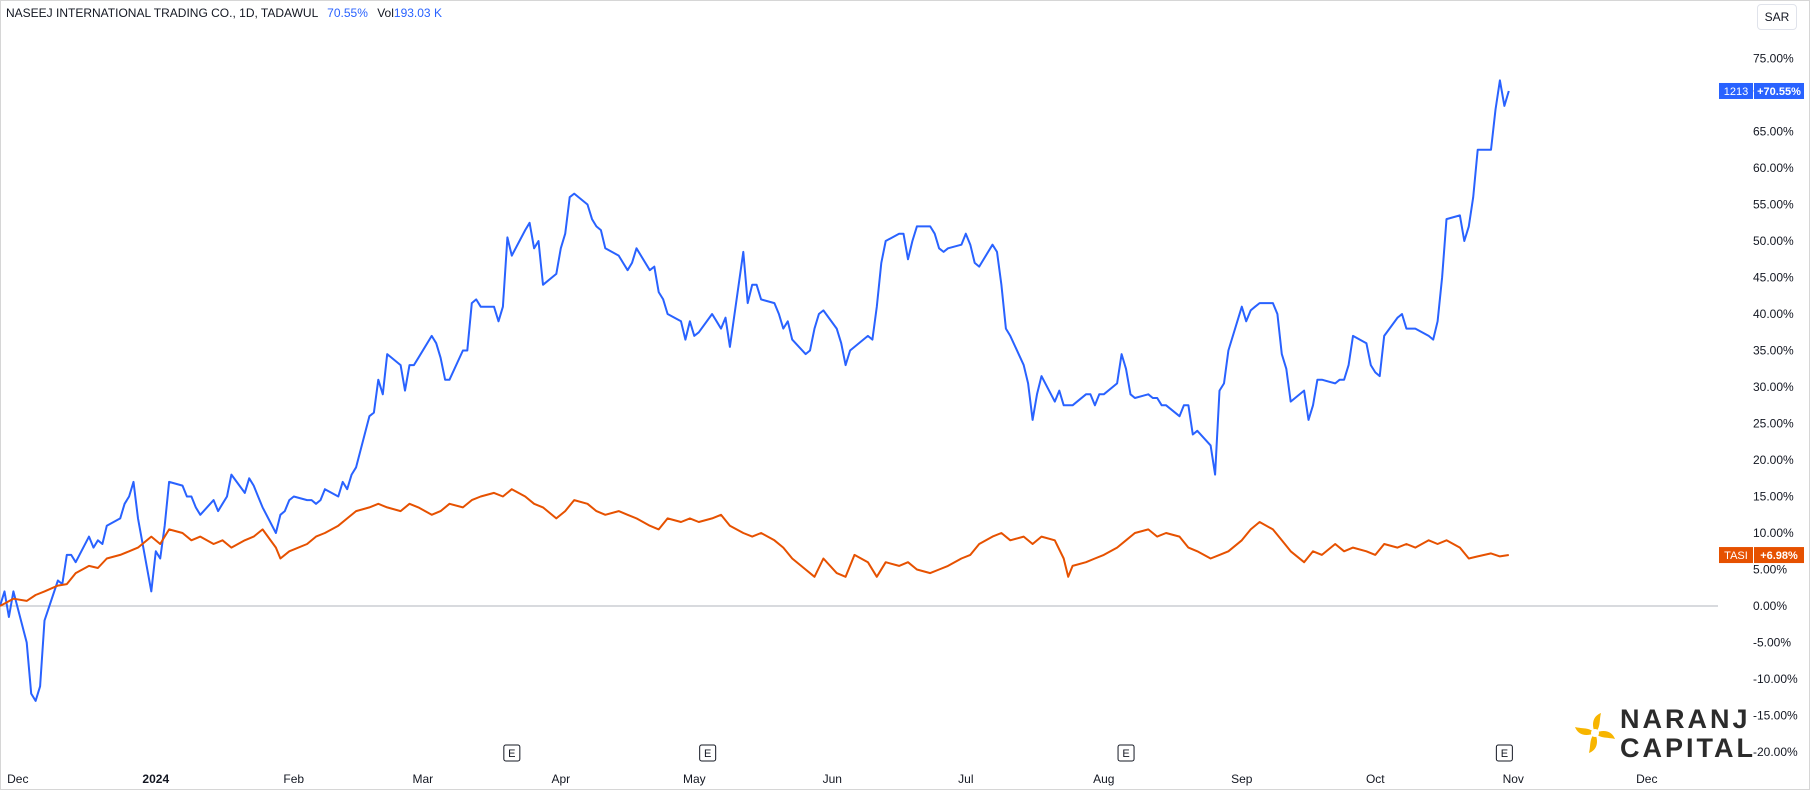 Image resolution: width=1810 pixels, height=790 pixels. What do you see at coordinates (417, 13) in the screenshot?
I see `volume-value: 193.03 K` at bounding box center [417, 13].